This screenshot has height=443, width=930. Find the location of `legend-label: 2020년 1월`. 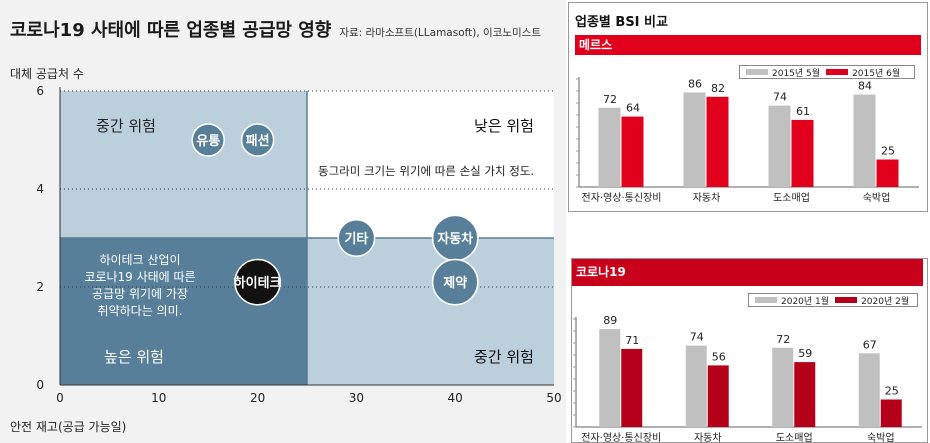

legend-label: 2020년 1월 is located at coordinates (805, 301).